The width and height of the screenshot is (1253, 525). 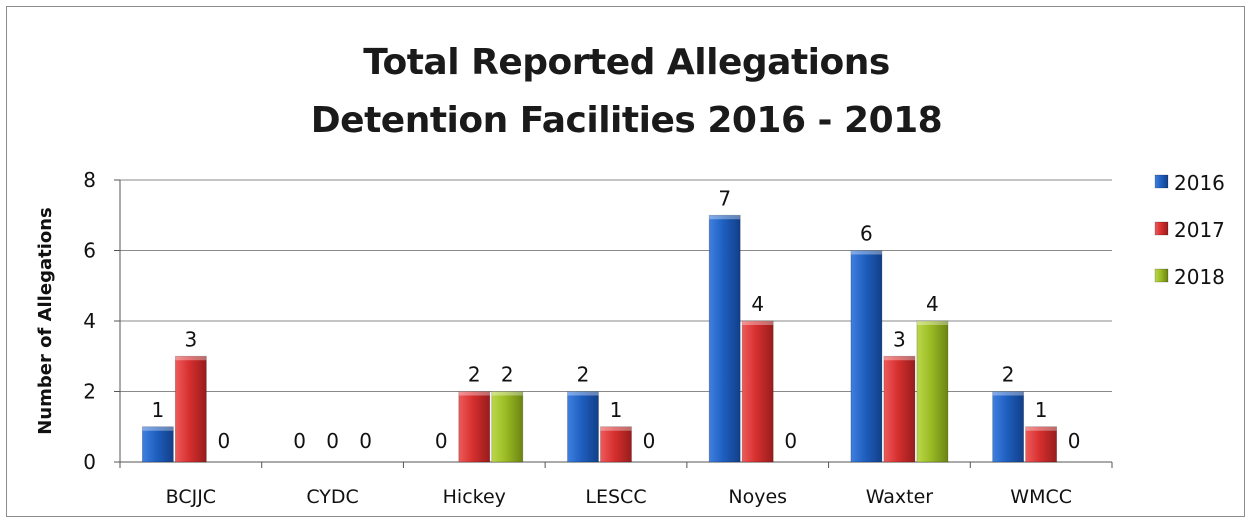 I want to click on data-label-2018-Hickey: 2, so click(x=507, y=375).